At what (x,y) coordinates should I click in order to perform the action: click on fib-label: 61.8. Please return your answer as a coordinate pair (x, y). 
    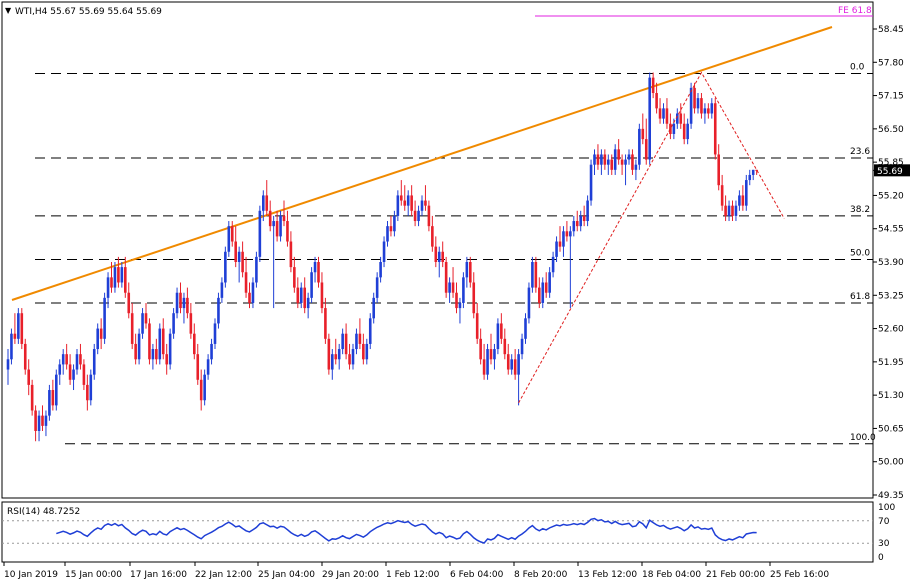
    Looking at the image, I should click on (860, 297).